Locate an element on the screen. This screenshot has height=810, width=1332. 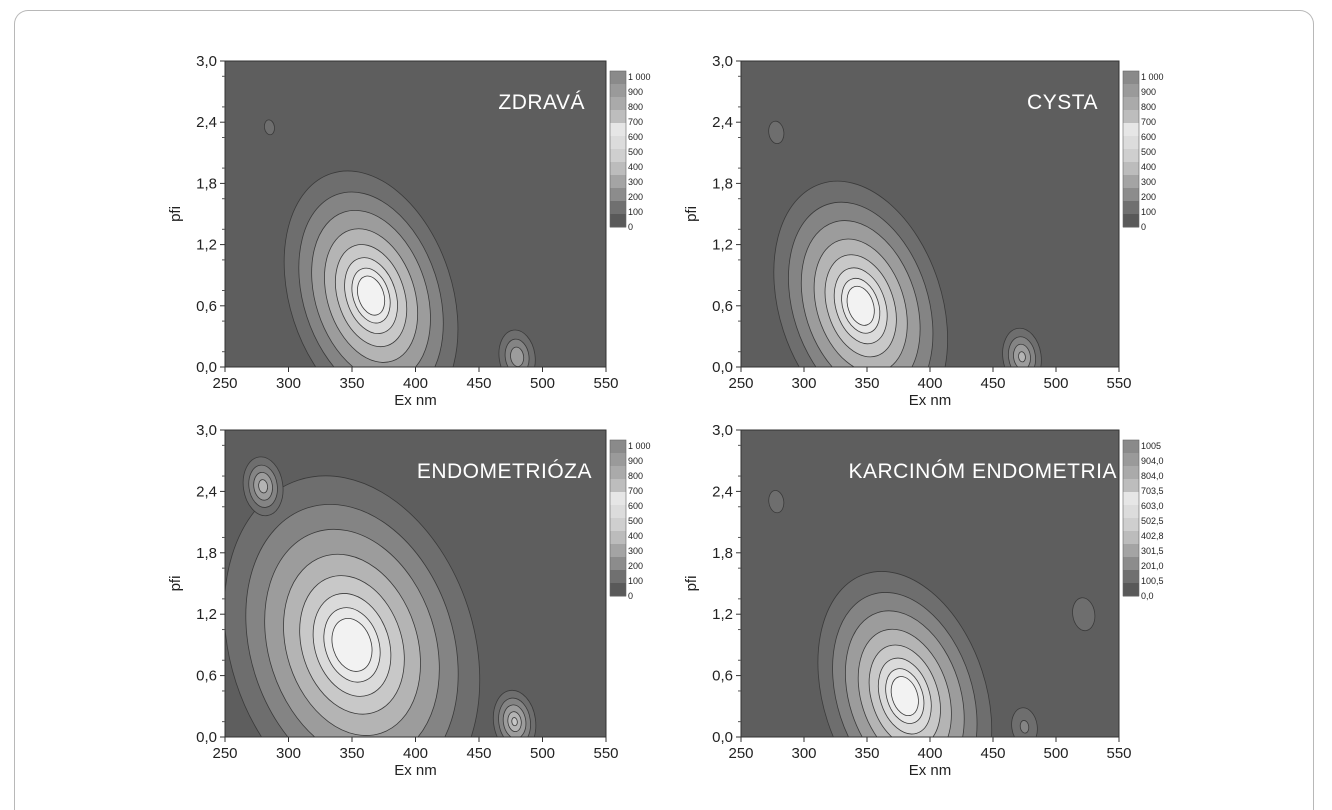
colorbar-label: 201,0 is located at coordinates (1152, 566).